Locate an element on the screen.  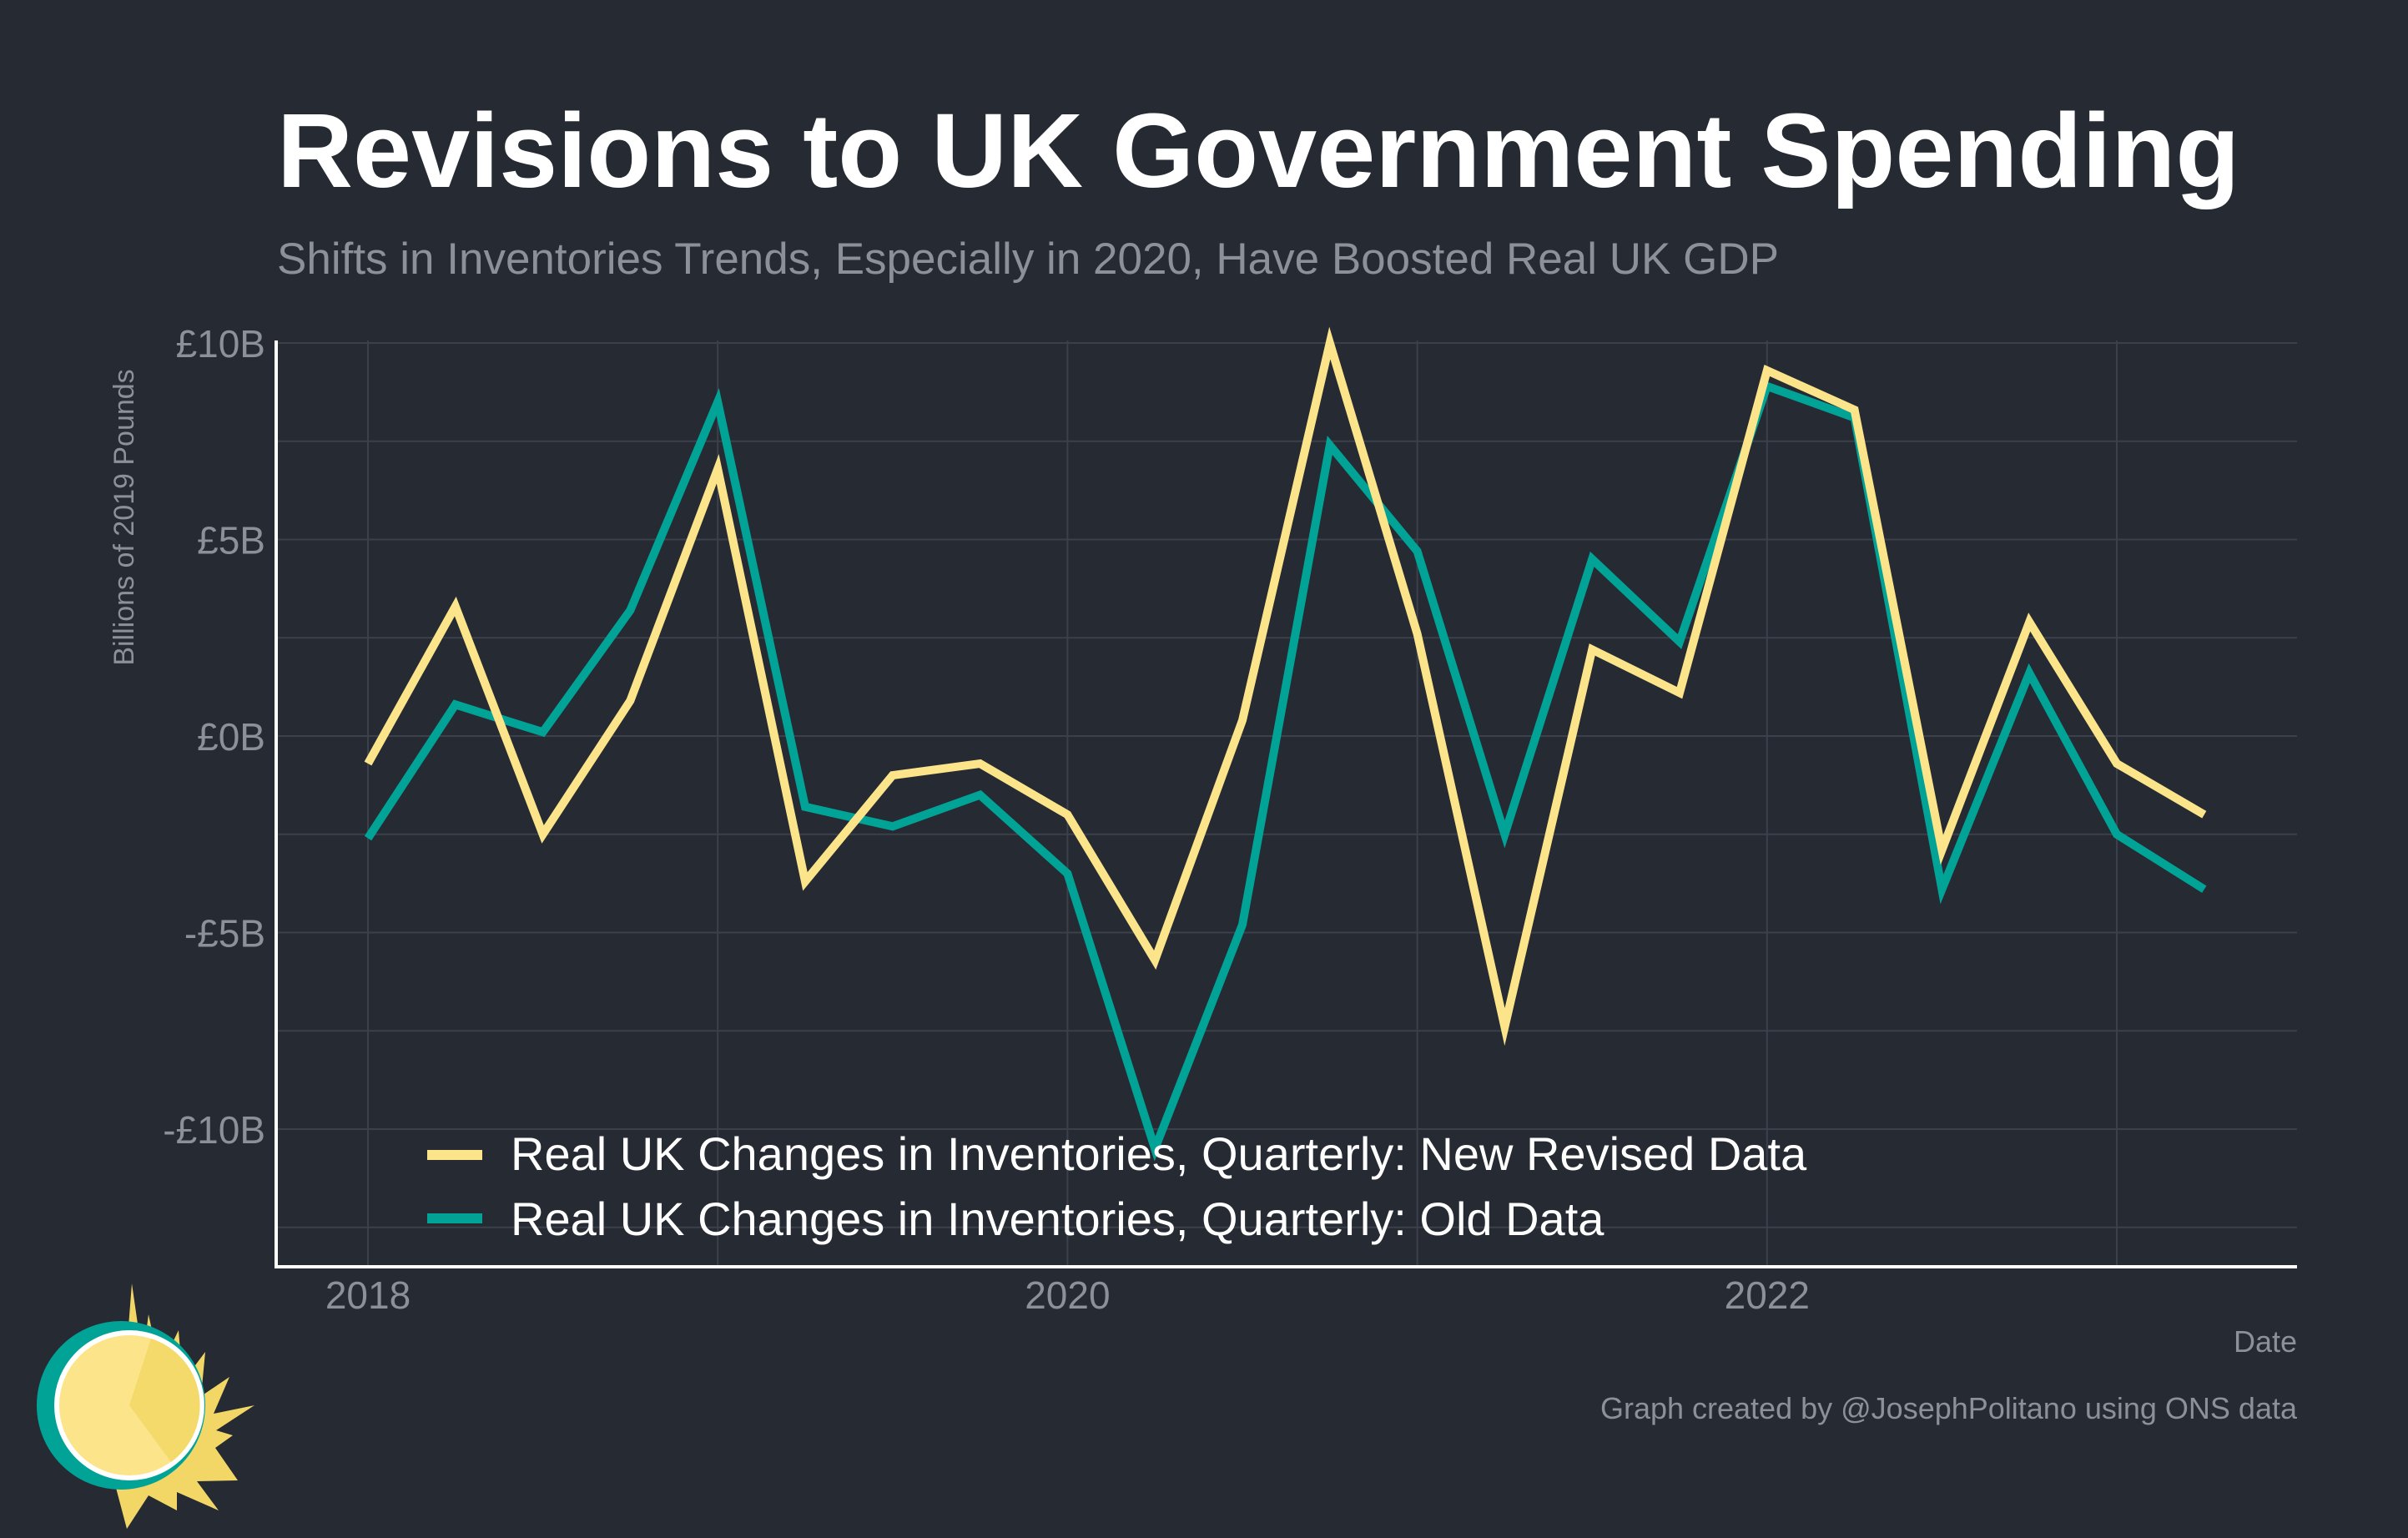
x-tick-label: 2020 is located at coordinates (1067, 1295).